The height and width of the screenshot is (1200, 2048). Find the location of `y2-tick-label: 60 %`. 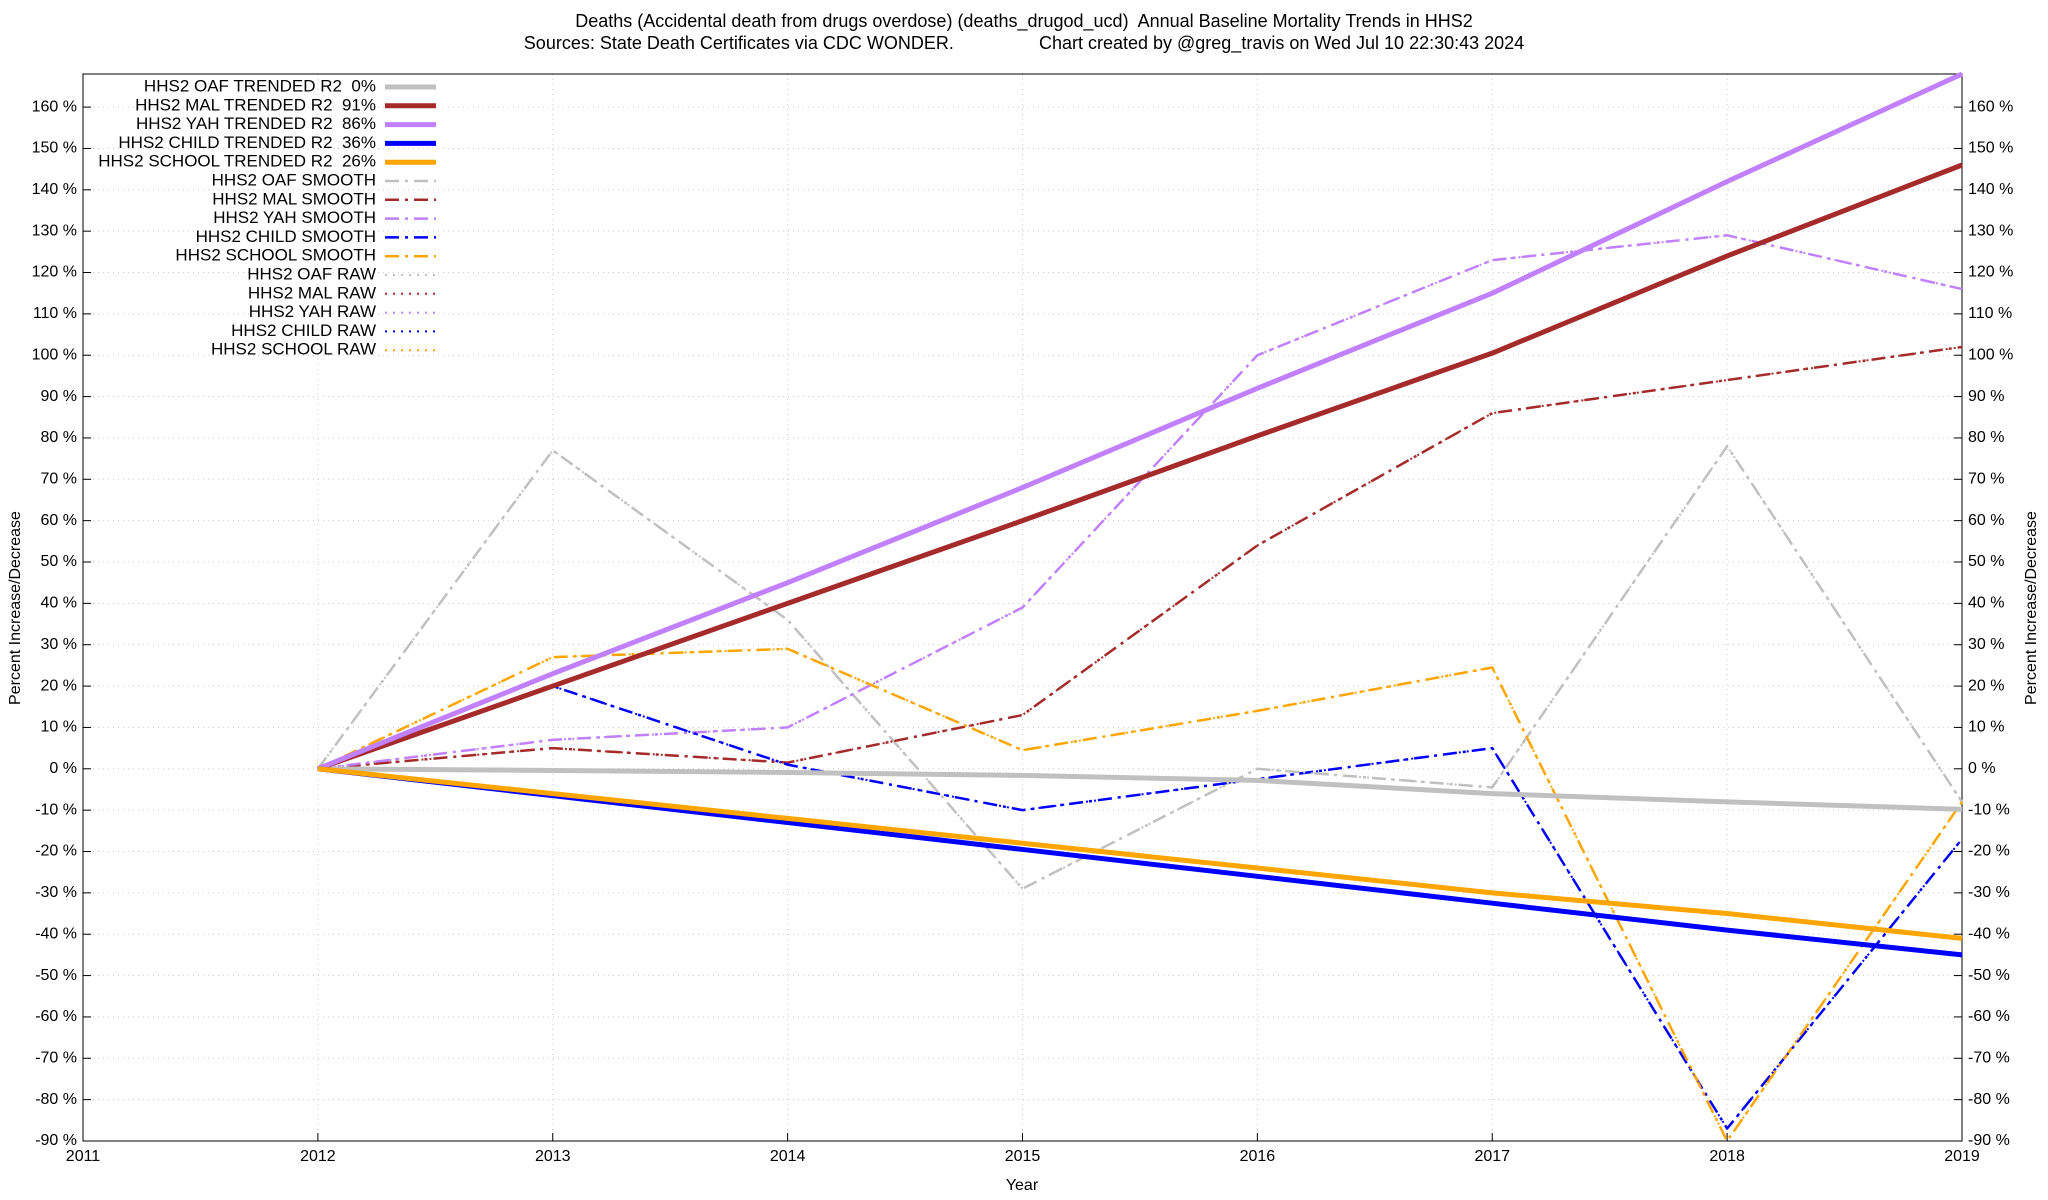

y2-tick-label: 60 % is located at coordinates (1986, 520).